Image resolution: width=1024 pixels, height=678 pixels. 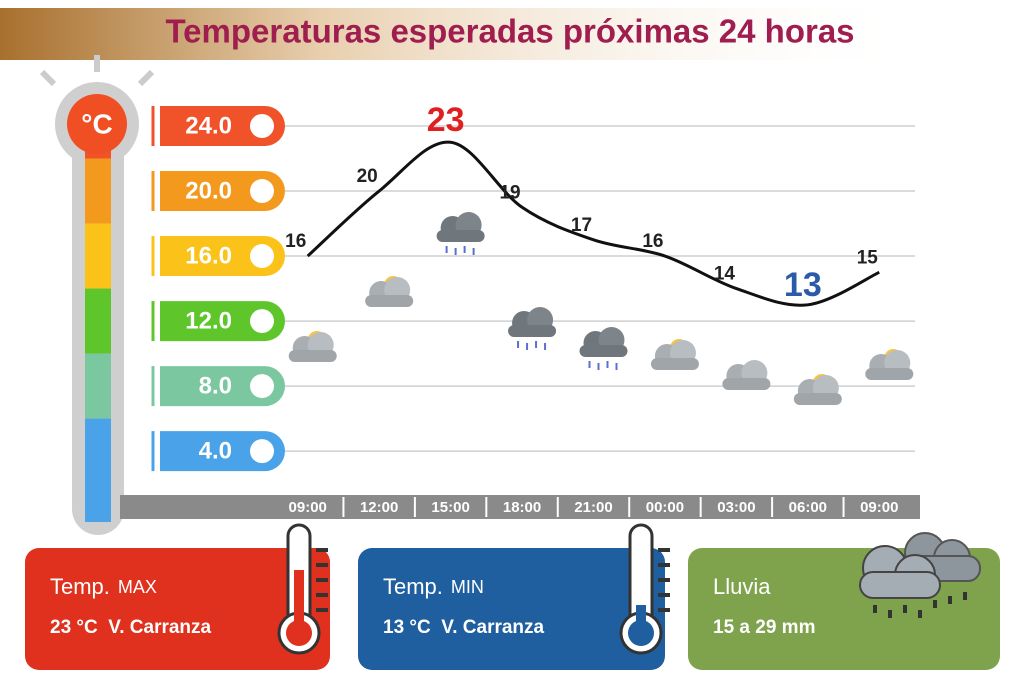 What do you see at coordinates (509, 31) in the screenshot?
I see `chart-title: Temperaturas esperadas próximas 24 horas` at bounding box center [509, 31].